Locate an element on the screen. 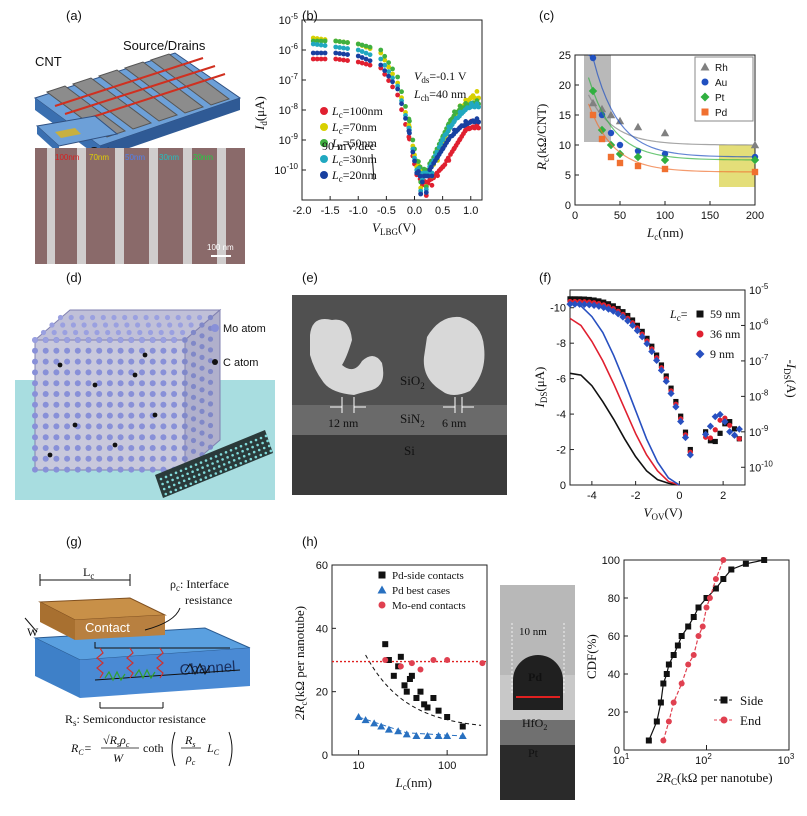 This screenshot has width=807, height=816. svg-text: RC= is located at coordinates (81, 749).